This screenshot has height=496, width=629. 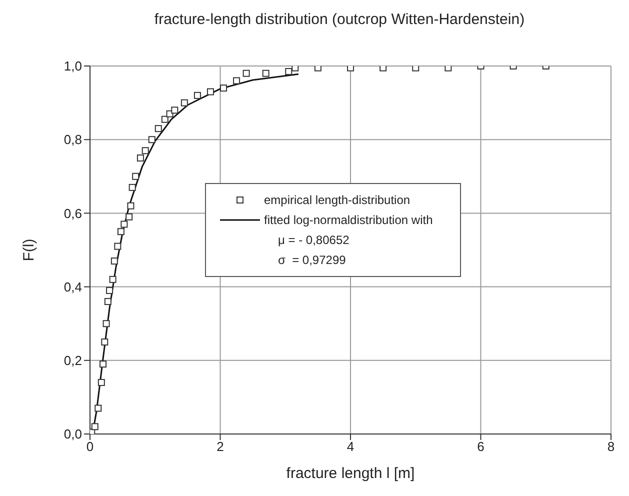 What do you see at coordinates (348, 220) in the screenshot?
I see `legend-label: fitted log-normaldistribution with` at bounding box center [348, 220].